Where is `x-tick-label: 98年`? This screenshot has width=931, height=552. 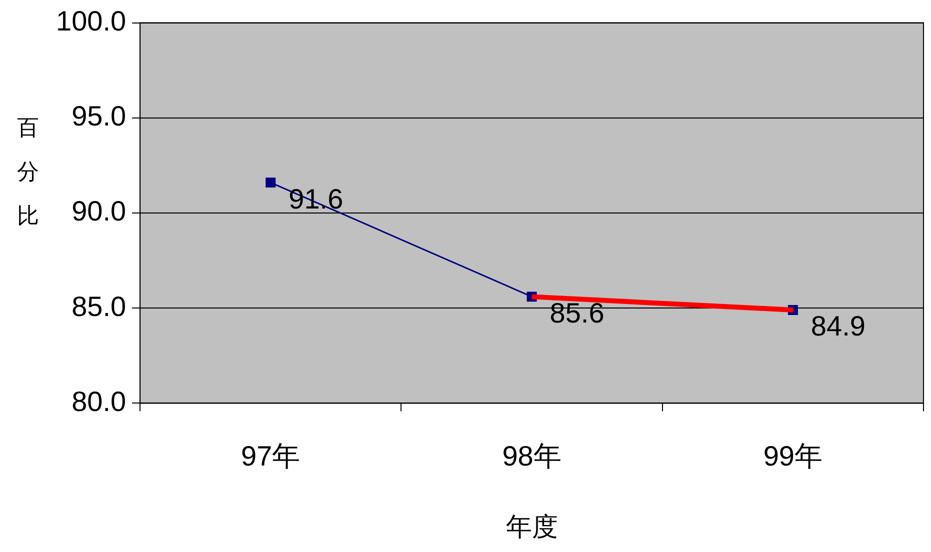 x-tick-label: 98年 is located at coordinates (532, 456).